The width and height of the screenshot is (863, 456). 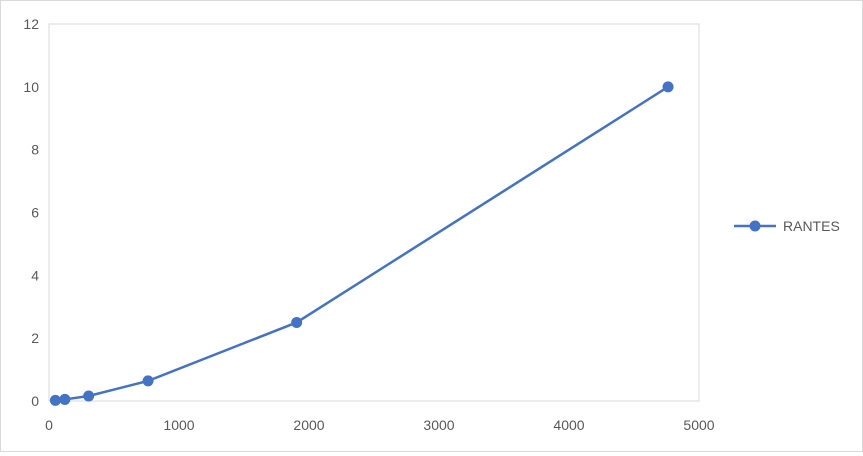 I want to click on legend-marker, so click(x=755, y=226).